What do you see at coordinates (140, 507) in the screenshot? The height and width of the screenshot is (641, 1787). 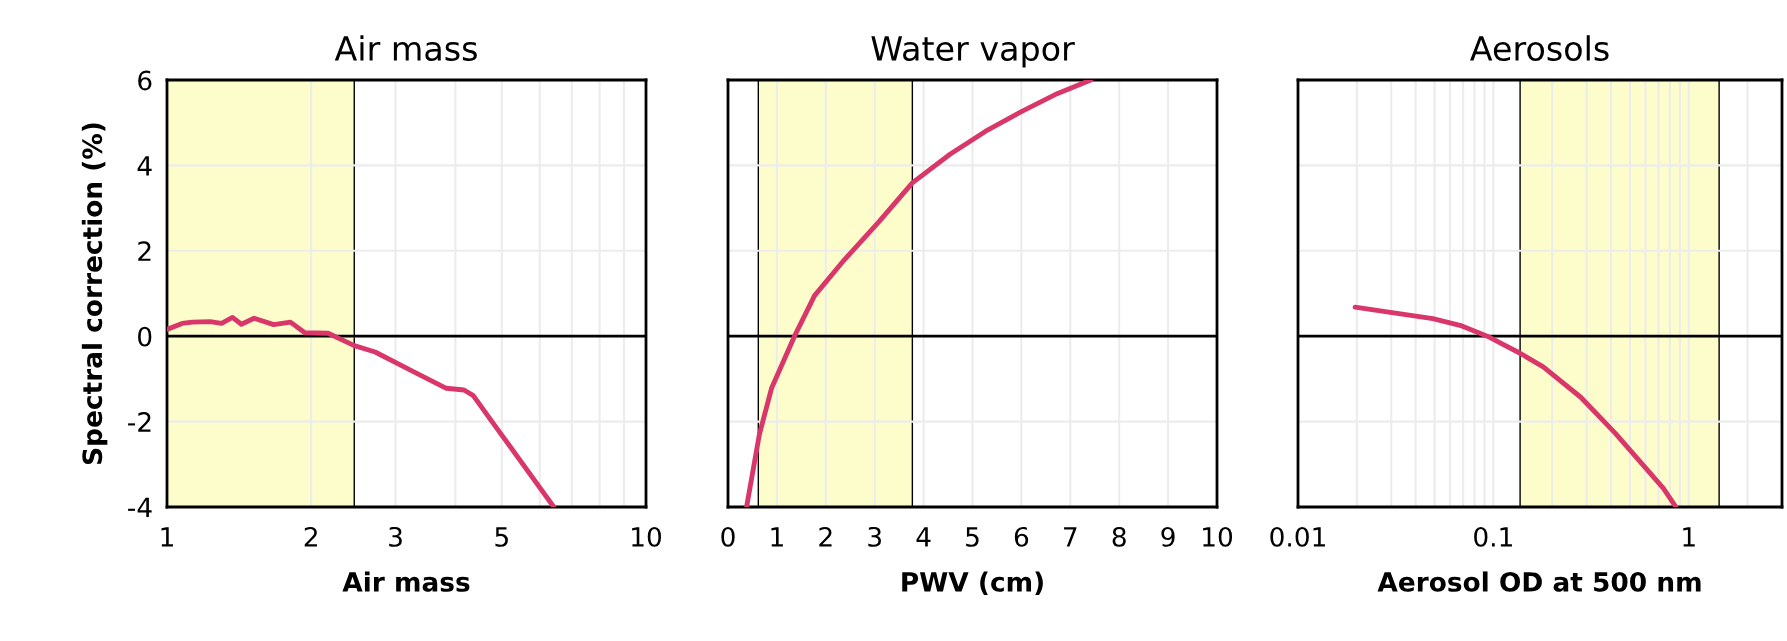 I see `y-tick-label: -4` at bounding box center [140, 507].